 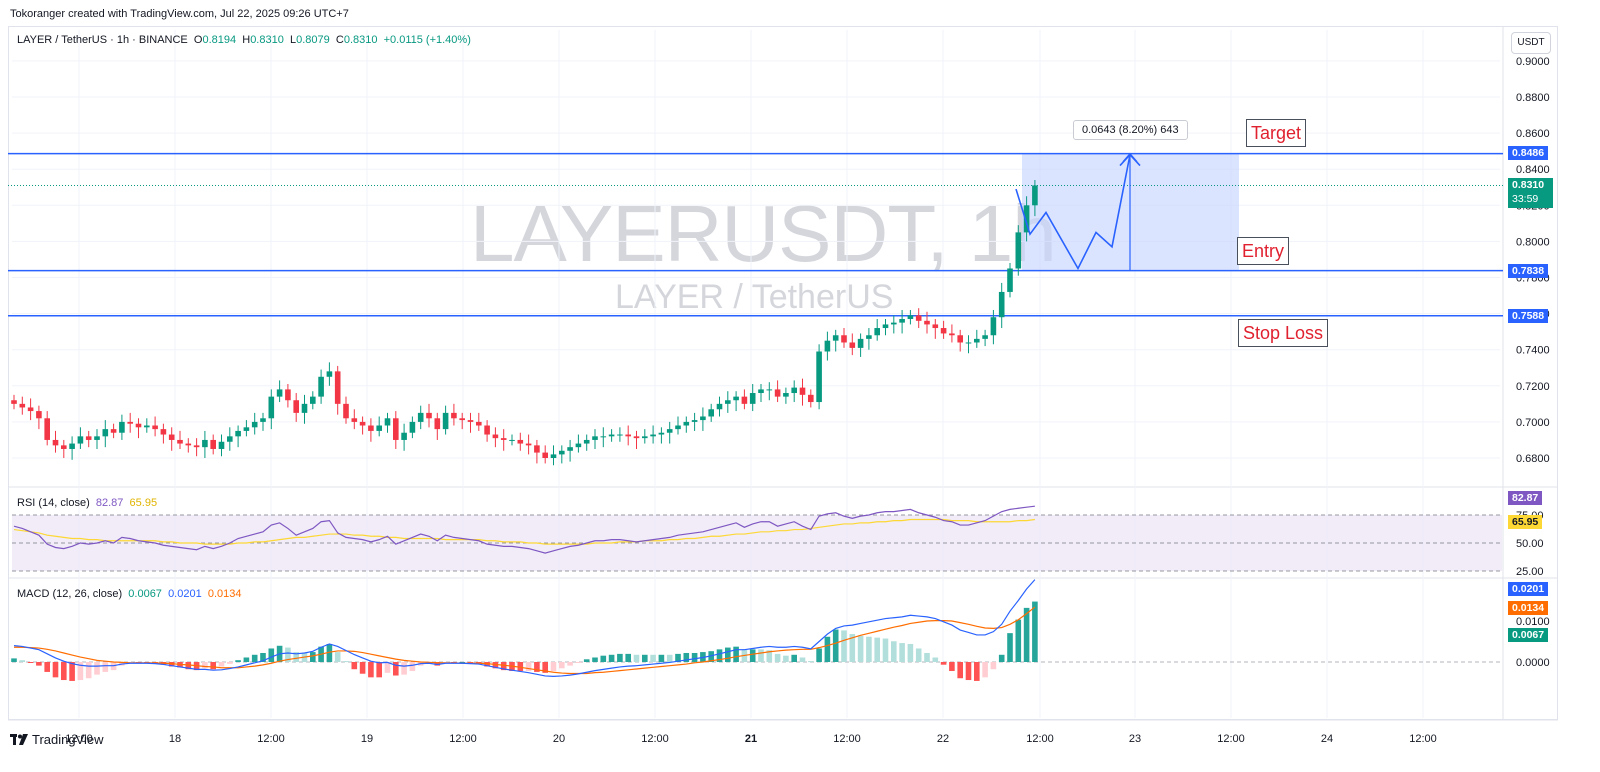 I want to click on time-tick-label: 20, so click(x=559, y=739).